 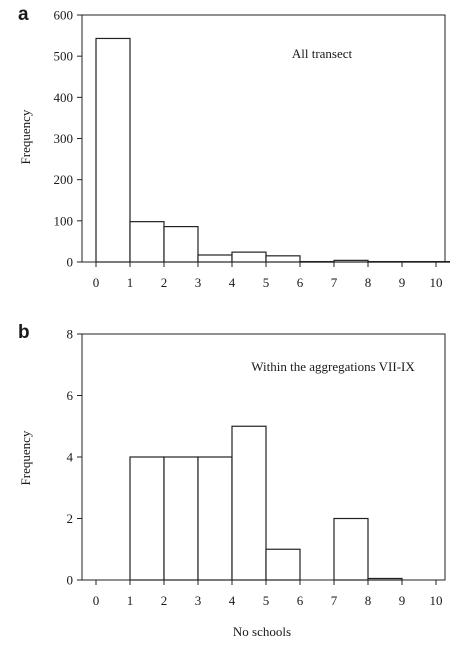 I want to click on x-ticks-a: 0 1 2 3 4 5 6 7 8 9 10, so click(x=268, y=276).